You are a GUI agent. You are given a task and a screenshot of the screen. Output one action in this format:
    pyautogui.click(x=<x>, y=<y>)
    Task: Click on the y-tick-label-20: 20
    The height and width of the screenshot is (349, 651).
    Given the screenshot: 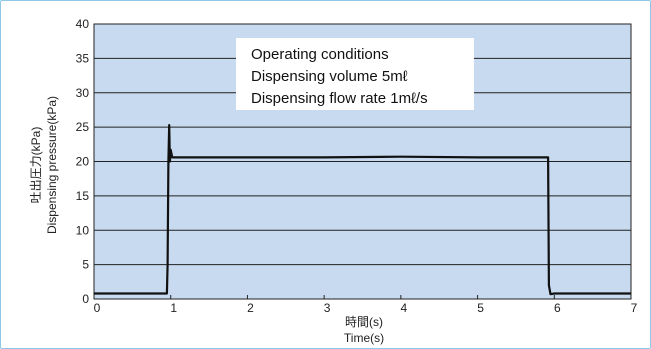 What is the action you would take?
    pyautogui.click(x=83, y=162)
    